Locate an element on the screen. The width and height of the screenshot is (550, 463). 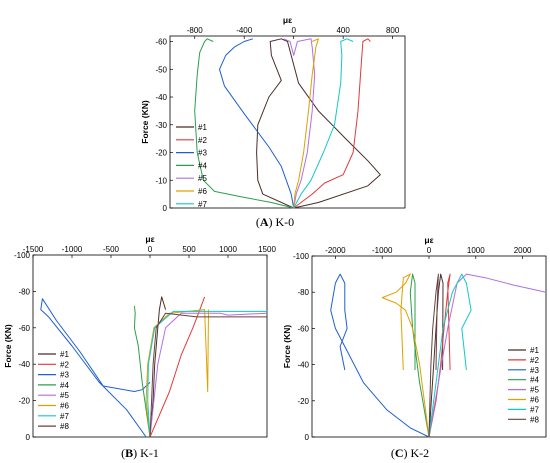
caption-b: (B) K-1 is located at coordinates (140, 453).